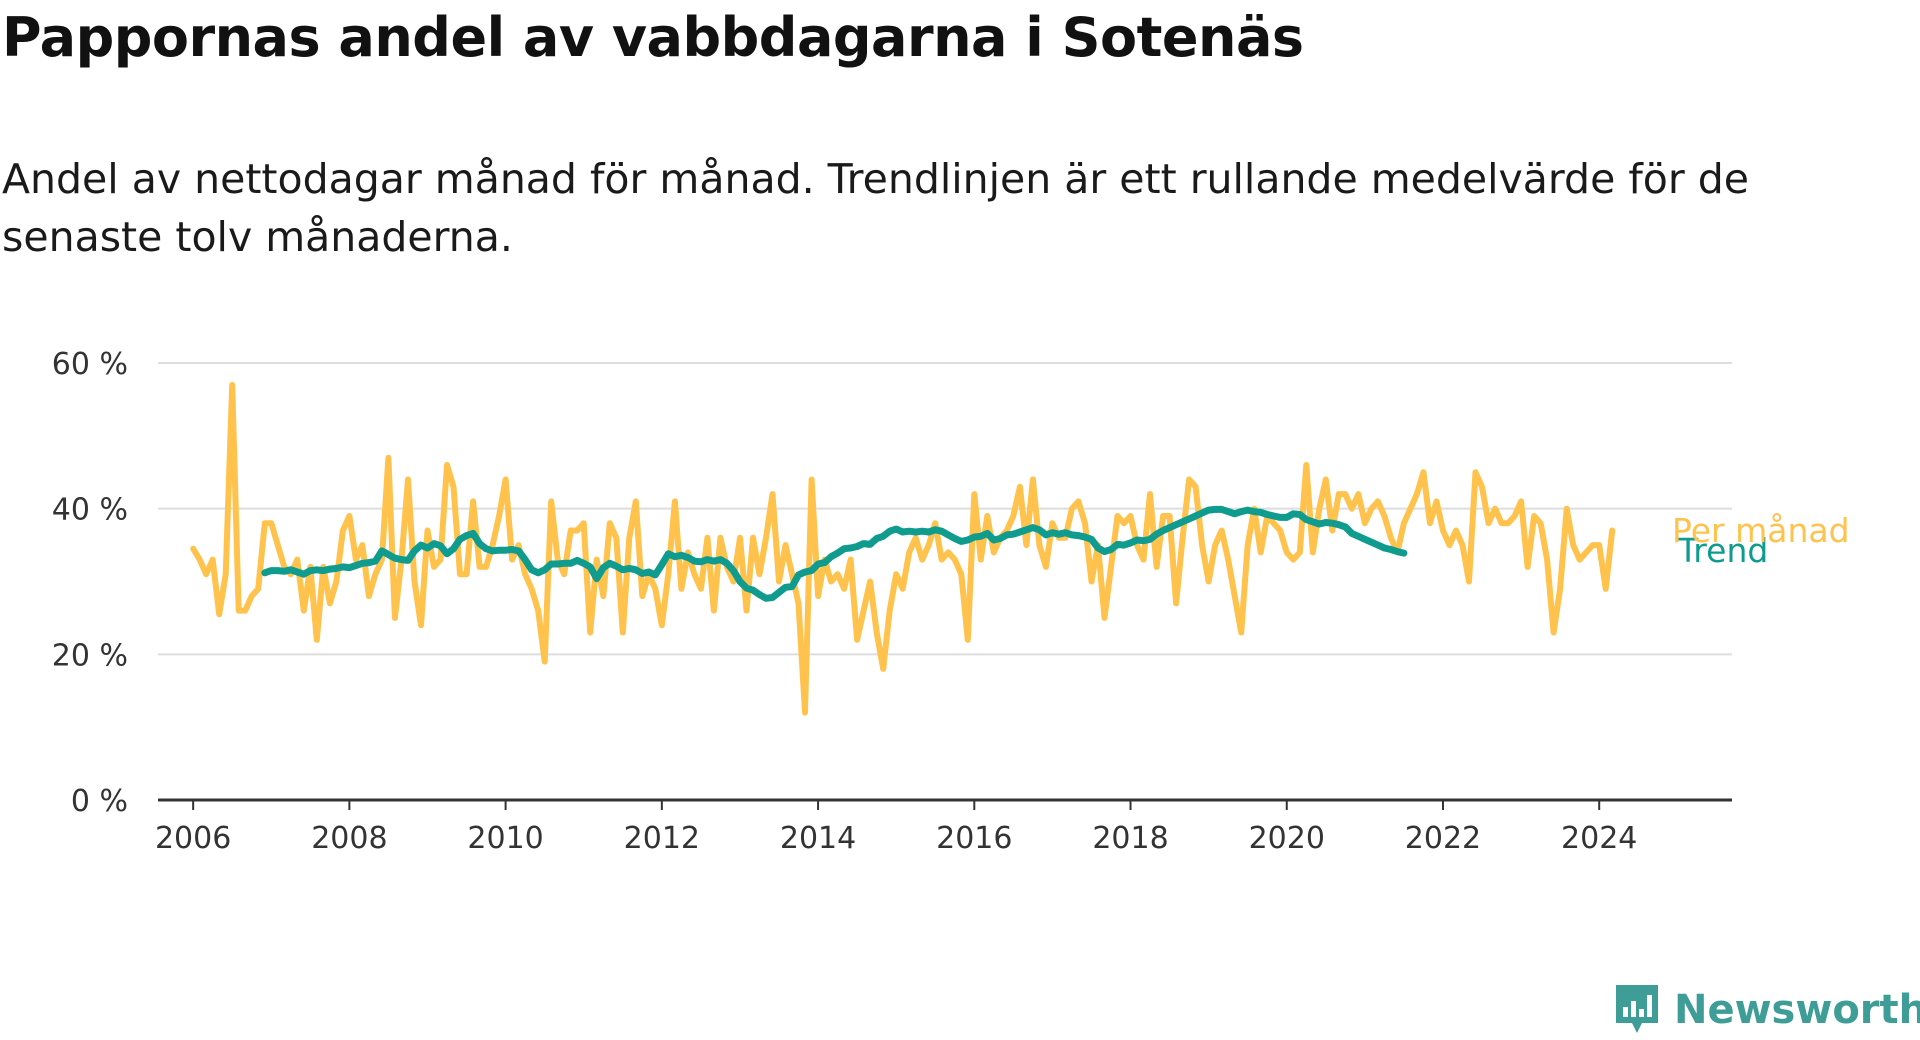  I want to click on newsworthy-logo: Newsworthy, so click(1766, 1010).